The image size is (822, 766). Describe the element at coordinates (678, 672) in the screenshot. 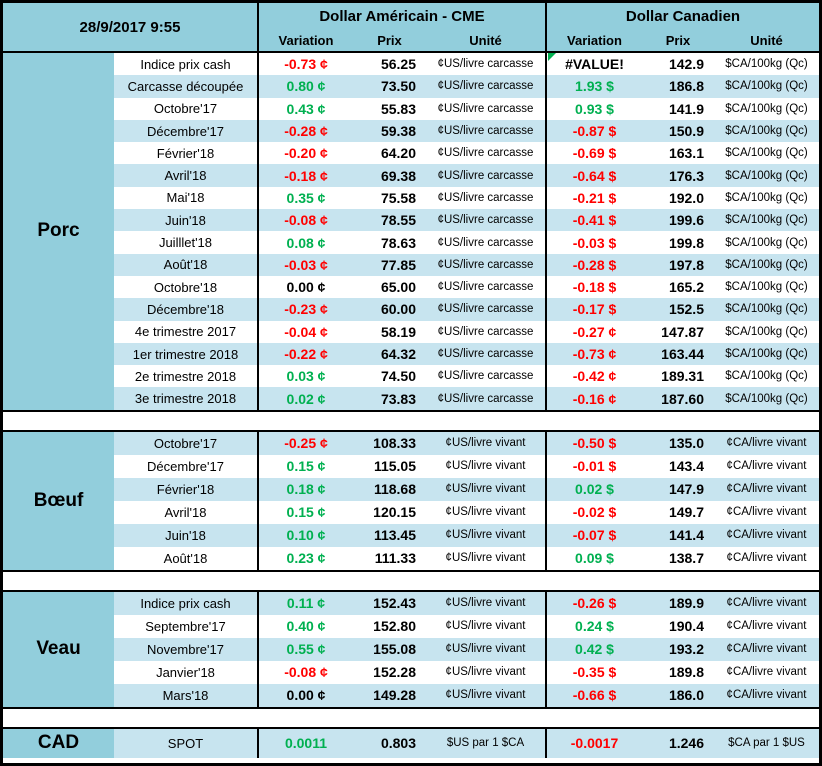

I see `prix-ca-cell: 189.8` at that location.